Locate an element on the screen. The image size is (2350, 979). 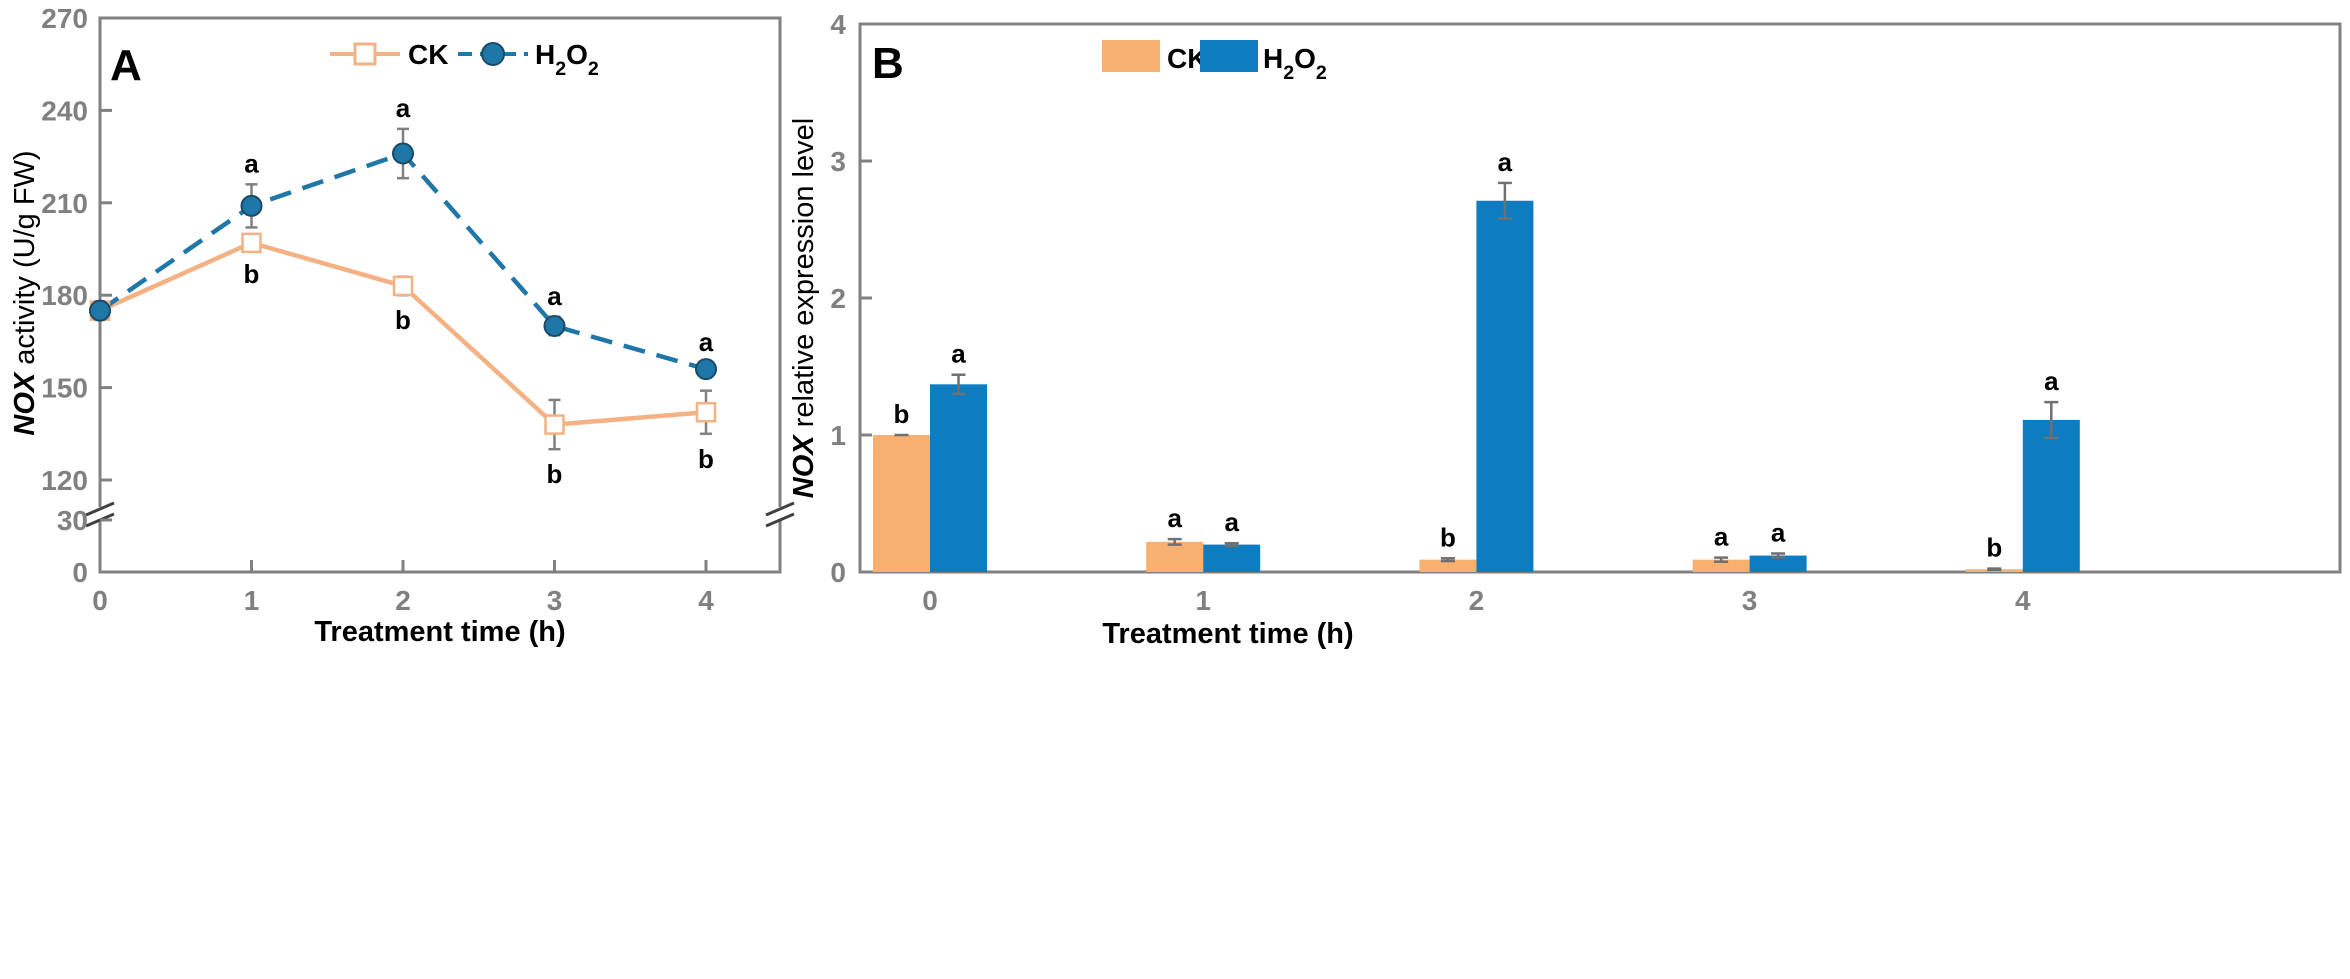
y-tick-label: 2 is located at coordinates (838, 298).